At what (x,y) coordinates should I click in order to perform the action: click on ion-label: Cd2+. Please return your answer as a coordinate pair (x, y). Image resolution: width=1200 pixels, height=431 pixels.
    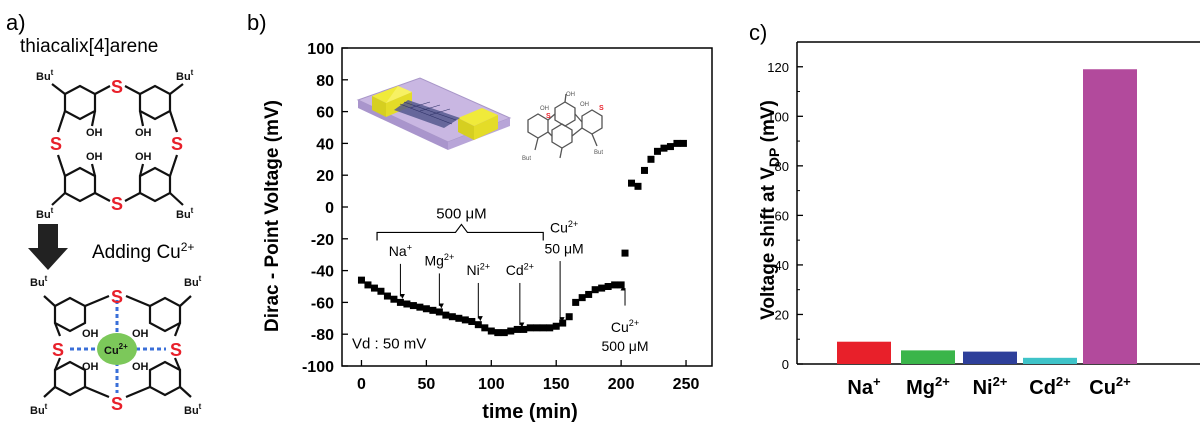
    Looking at the image, I should click on (520, 269).